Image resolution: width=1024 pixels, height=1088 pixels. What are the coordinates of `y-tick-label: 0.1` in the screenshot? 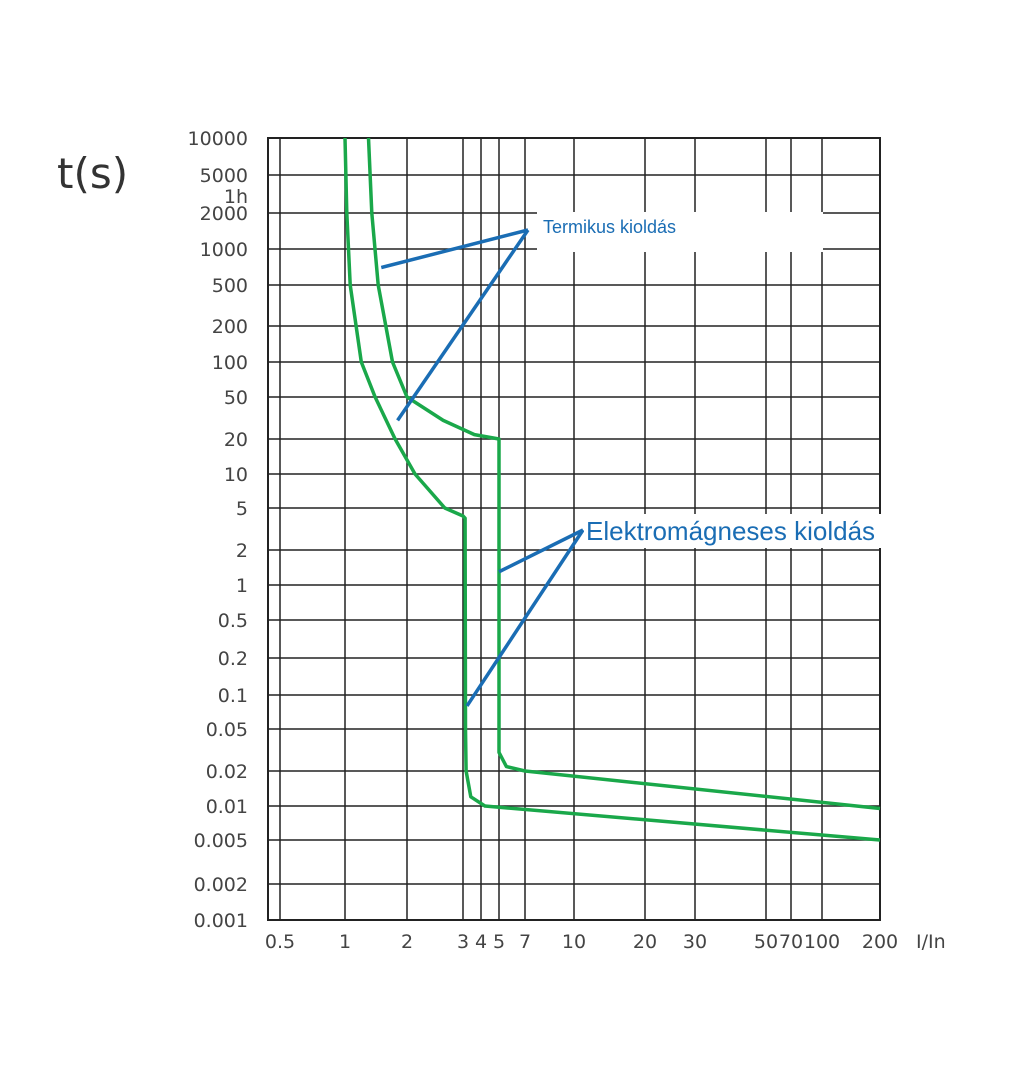 It's located at (233, 696).